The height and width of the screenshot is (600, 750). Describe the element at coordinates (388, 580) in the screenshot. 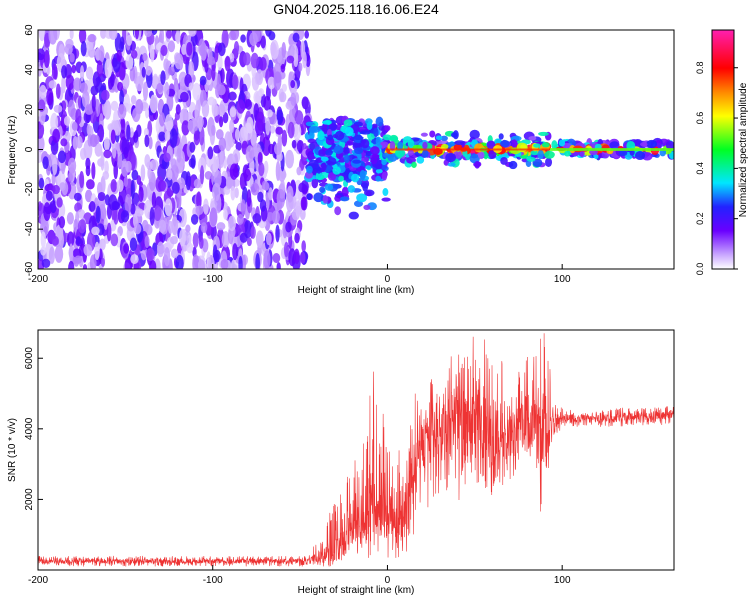

I see `snr-x-tick-label: 0` at that location.